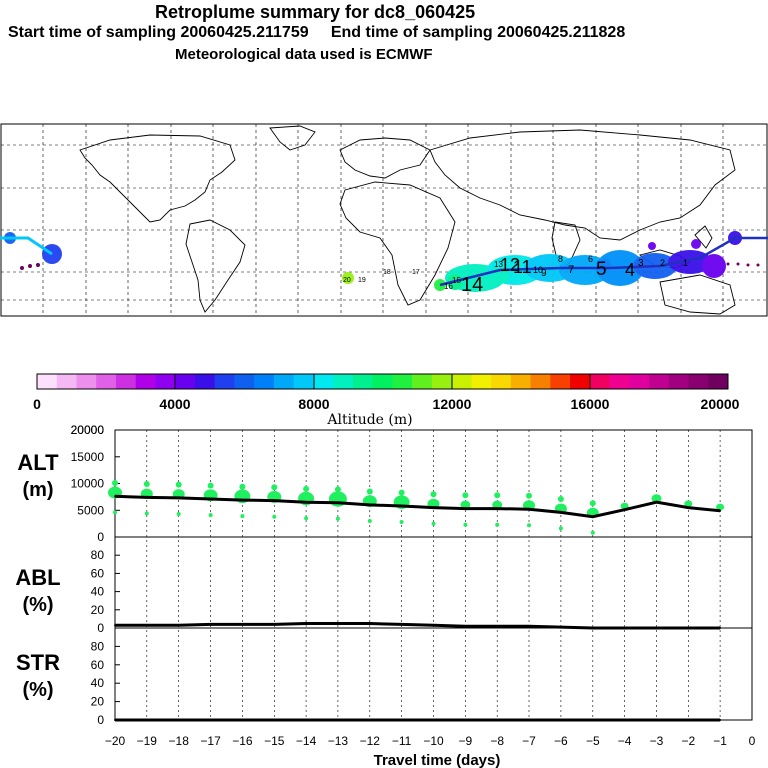 The height and width of the screenshot is (768, 768). What do you see at coordinates (88, 457) in the screenshot?
I see `y-tick-label: 15000` at bounding box center [88, 457].